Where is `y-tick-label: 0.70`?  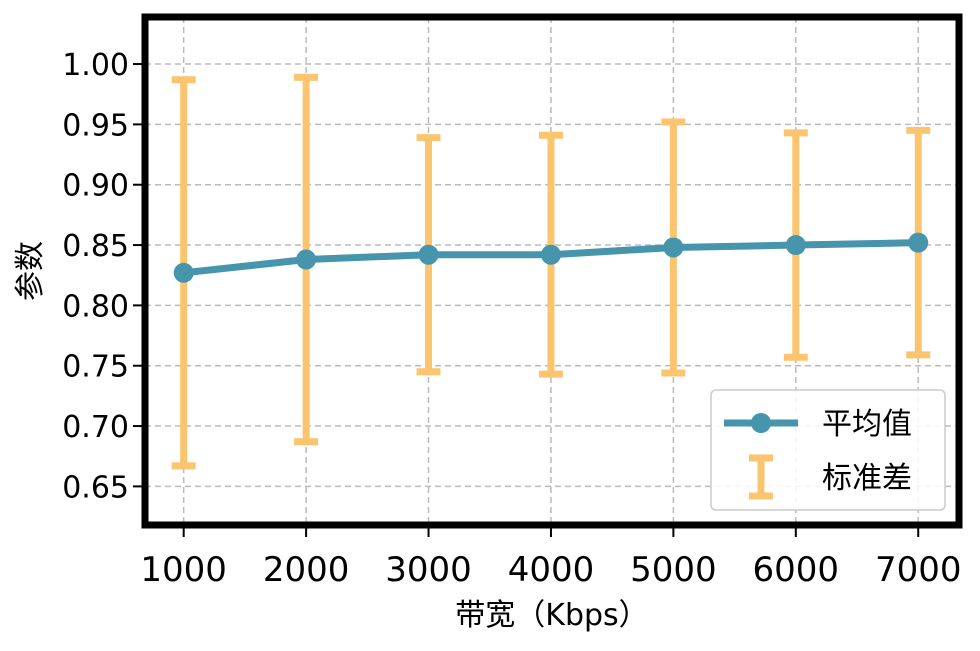 y-tick-label: 0.70 is located at coordinates (95, 427).